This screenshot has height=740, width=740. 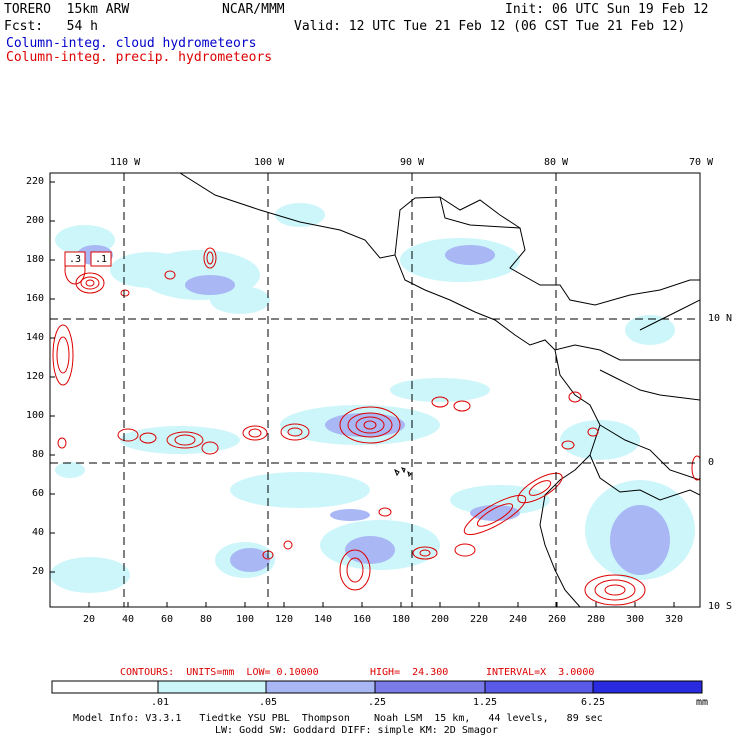 What do you see at coordinates (206, 619) in the screenshot?
I see `x-label: 80` at bounding box center [206, 619].